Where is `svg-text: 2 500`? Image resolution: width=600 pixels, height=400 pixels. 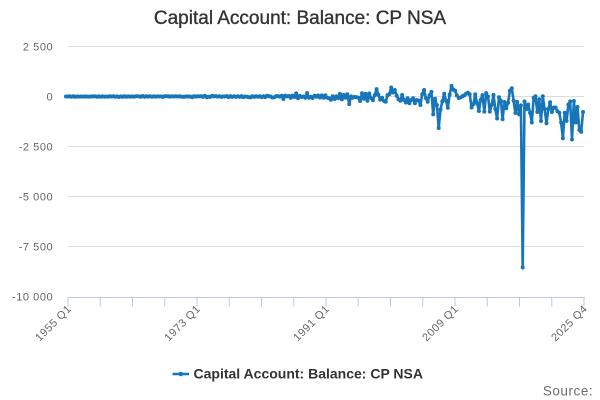
svg-text: 2 500 is located at coordinates (38, 48).